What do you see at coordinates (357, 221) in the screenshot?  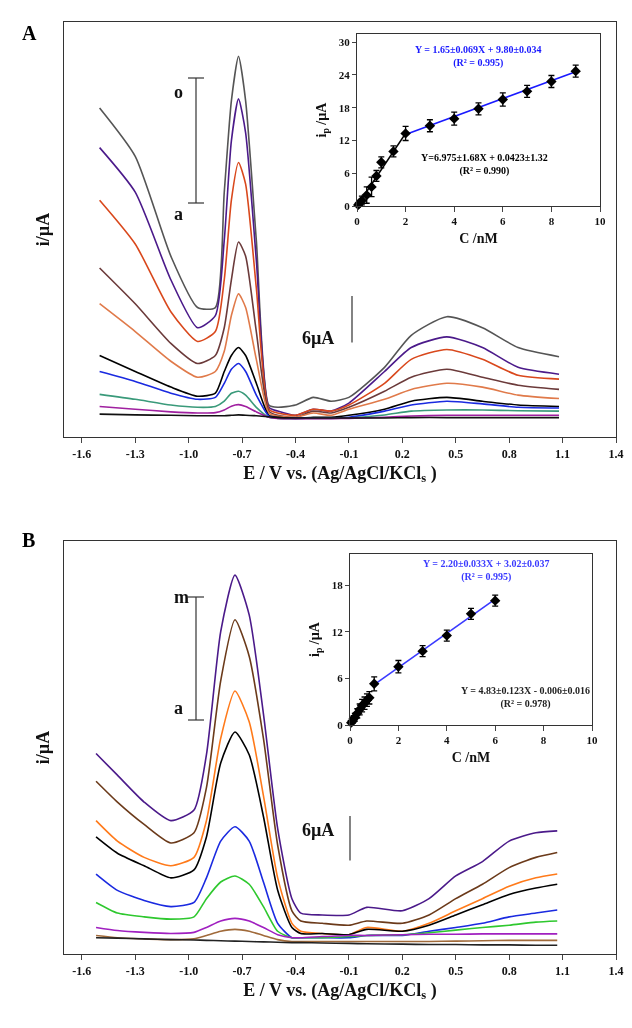 I see `x-tick-label: 0` at bounding box center [357, 221].